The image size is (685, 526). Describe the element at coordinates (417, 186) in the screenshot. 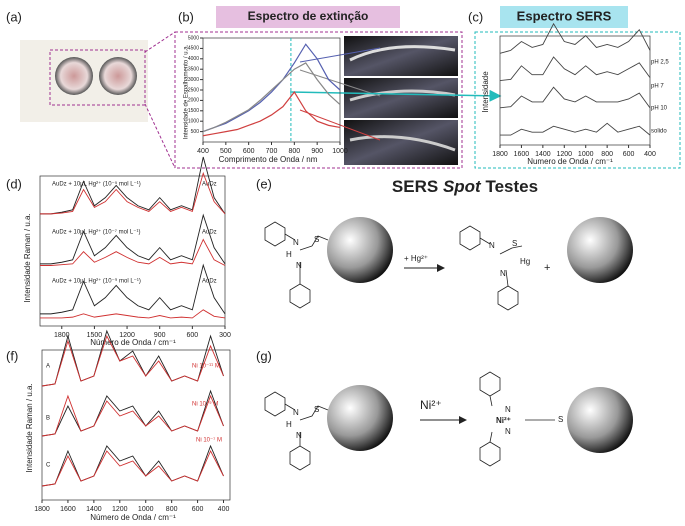

I see `title-part: SERS` at that location.